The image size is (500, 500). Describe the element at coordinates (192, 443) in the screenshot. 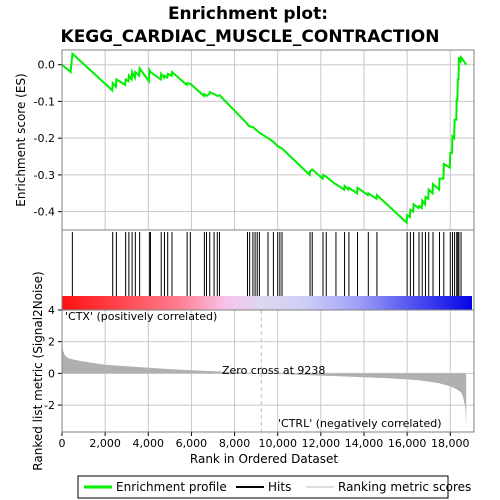

I see `xtick-label: 6,000` at that location.